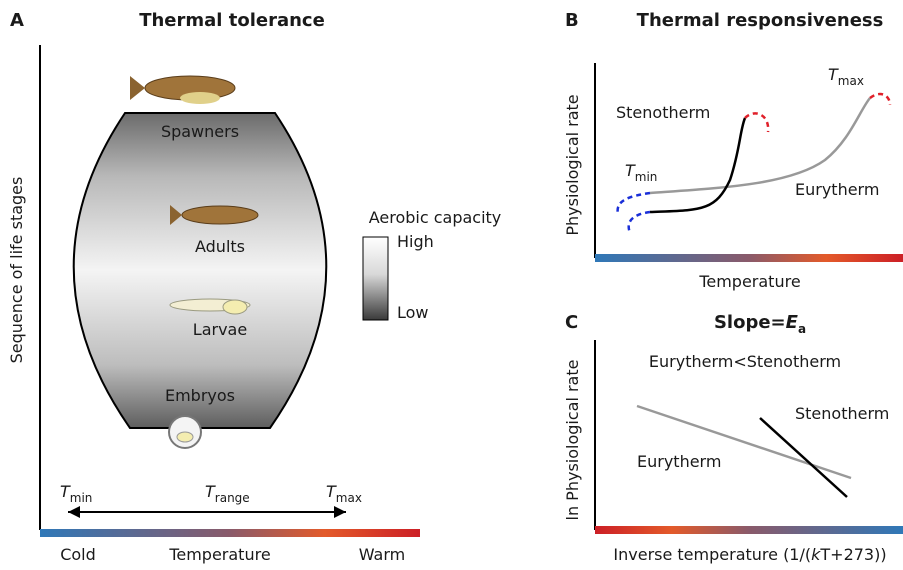  I want to click on x-label-italic: k, so click(816, 554).